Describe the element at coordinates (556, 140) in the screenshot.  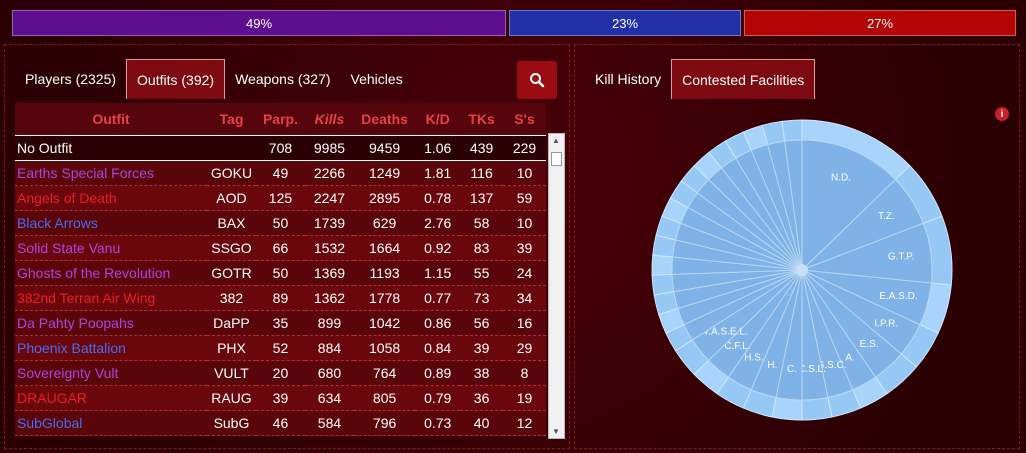
I see `scroll-up-arrow-icon: ▲` at that location.